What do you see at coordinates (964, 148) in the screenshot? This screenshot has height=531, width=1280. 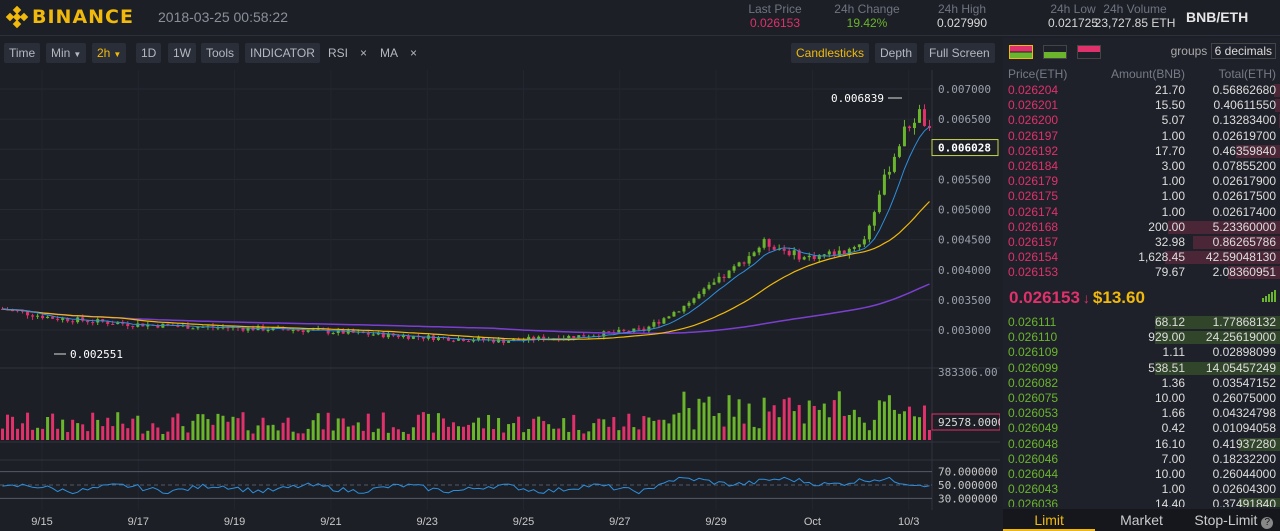 I see `current-price-label: 0.006028` at bounding box center [964, 148].